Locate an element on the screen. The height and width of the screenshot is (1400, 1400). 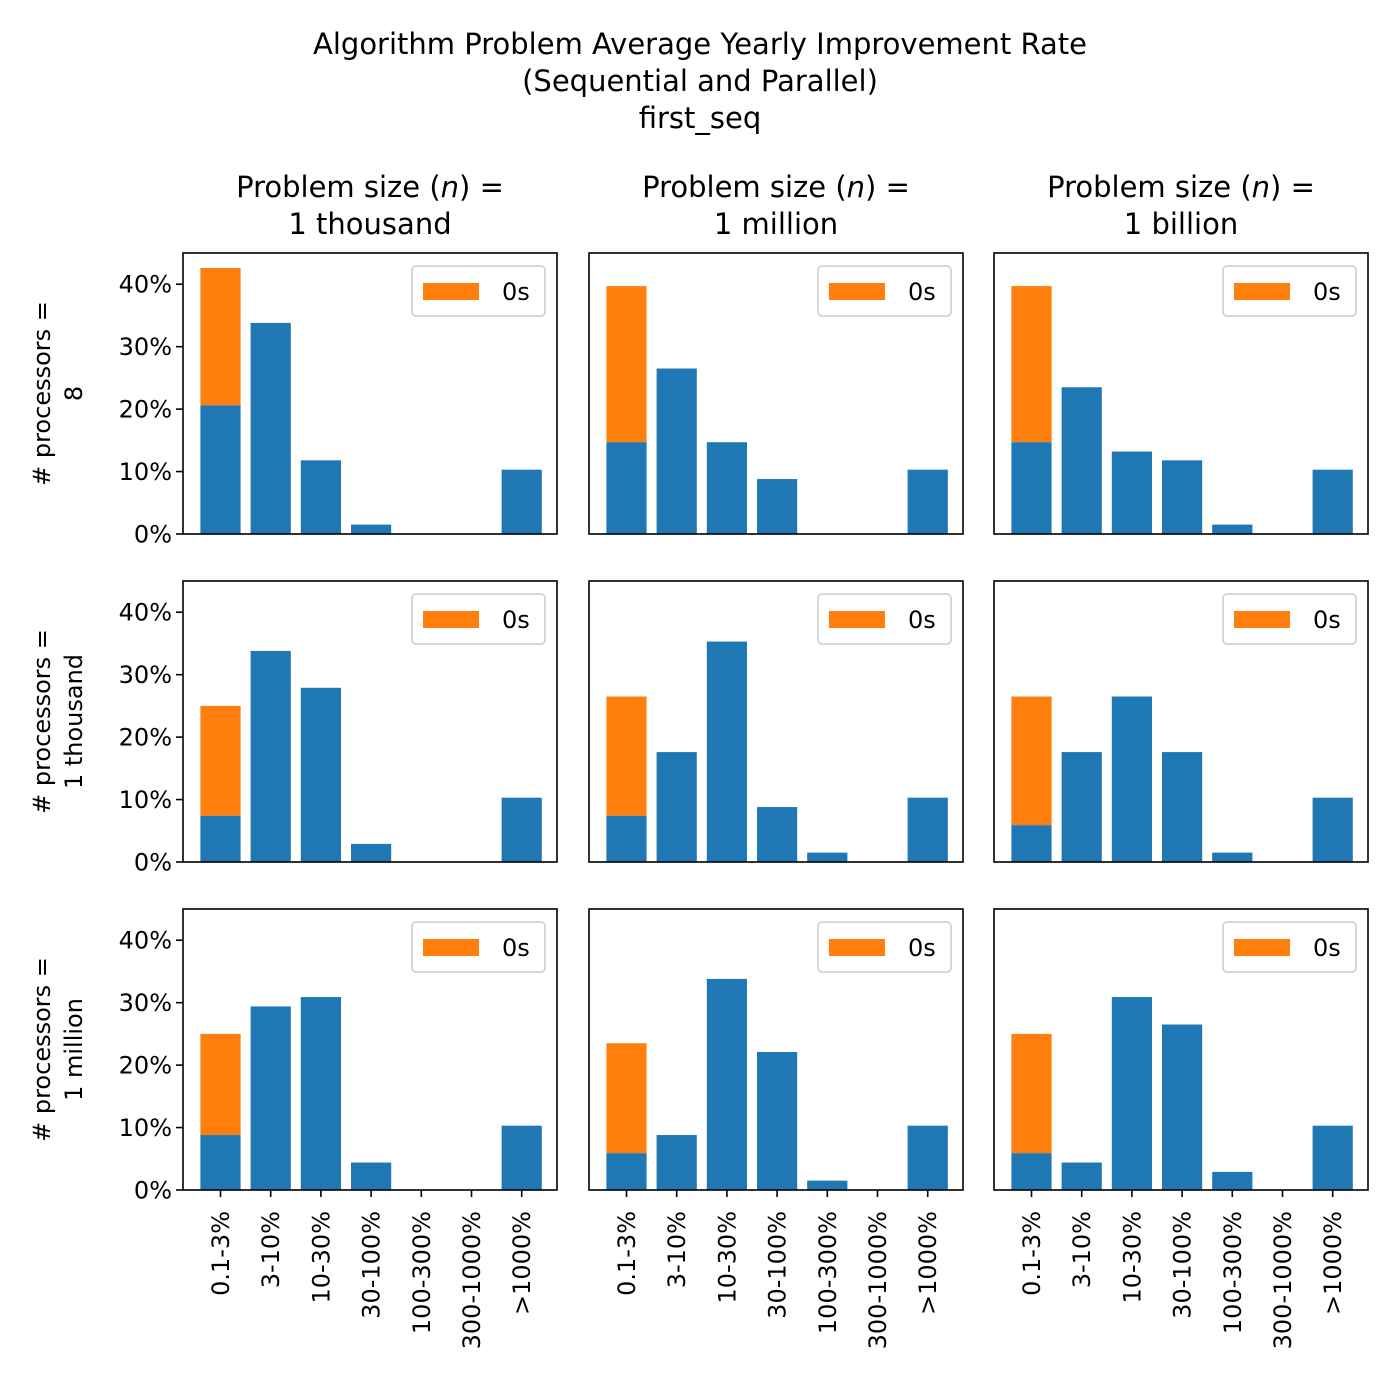
column-title-part-1: Problem size ( is located at coordinates (744, 187).